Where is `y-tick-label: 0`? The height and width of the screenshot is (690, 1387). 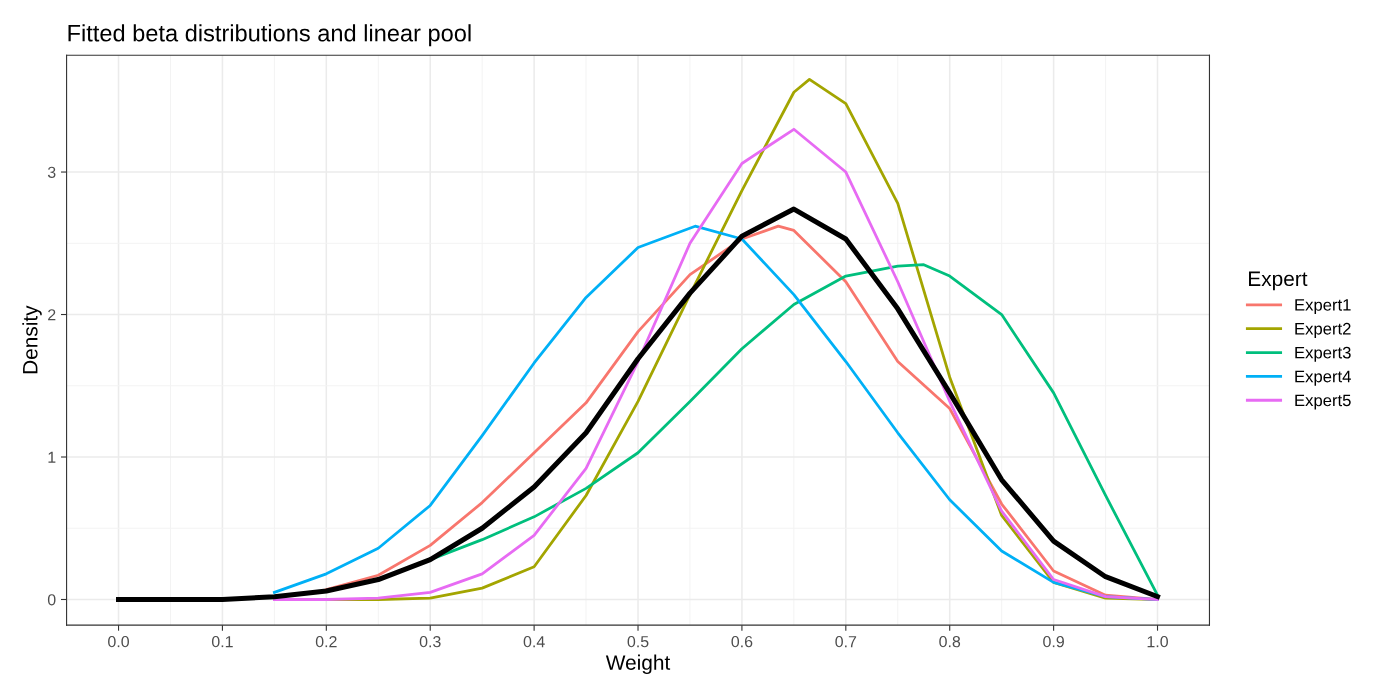 y-tick-label: 0 is located at coordinates (51, 600).